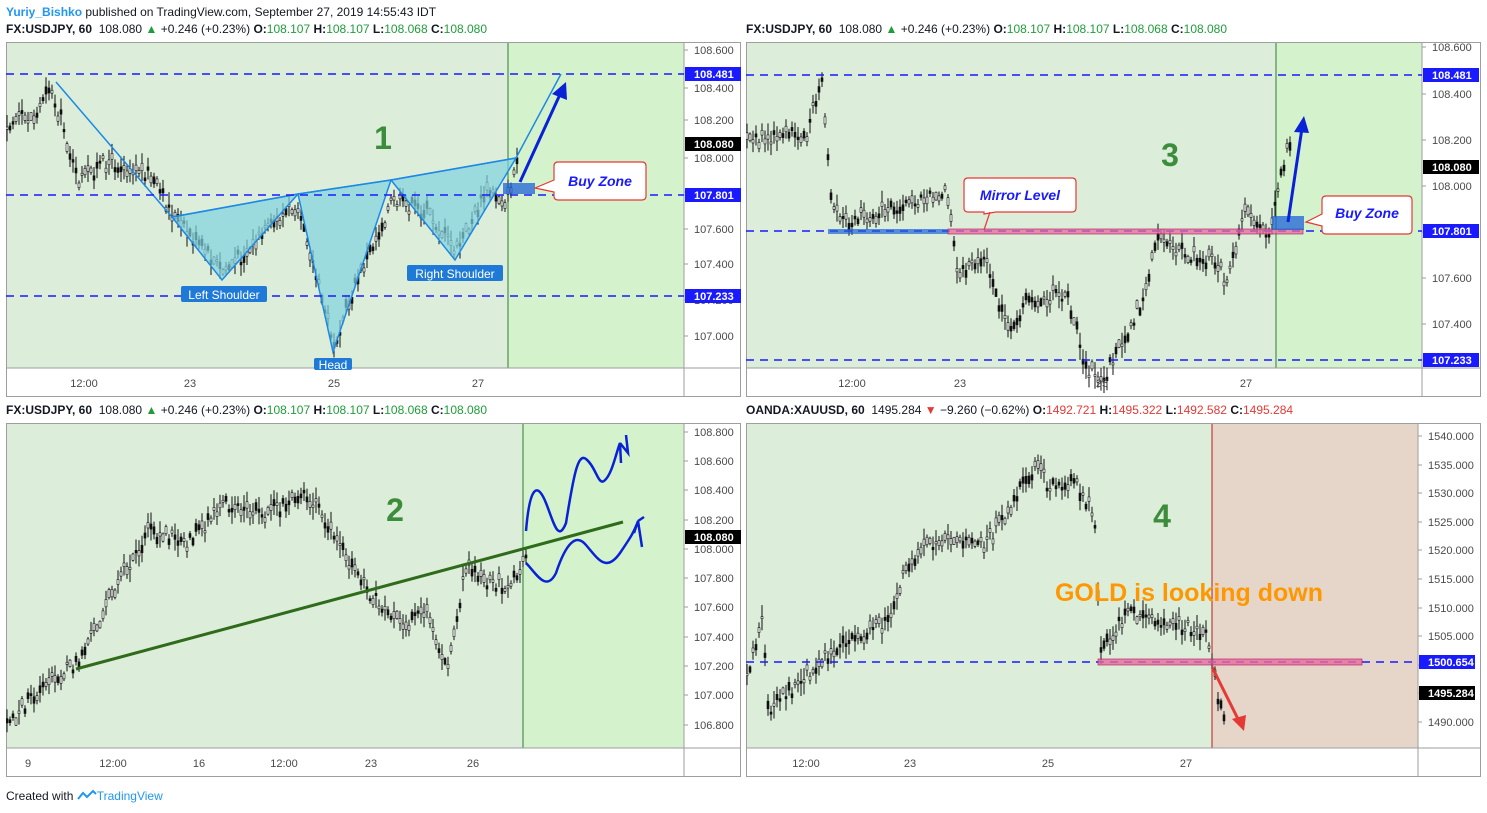 This screenshot has height=813, width=1487. What do you see at coordinates (1071, 410) in the screenshot?
I see `open-value: 1492.721` at bounding box center [1071, 410].